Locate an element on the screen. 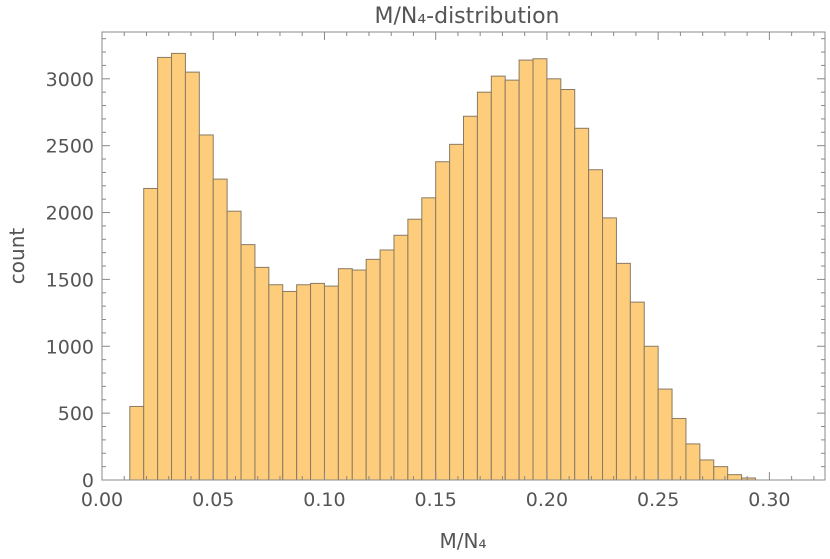 This screenshot has width=830, height=559. y-axis-title: count is located at coordinates (17, 256).